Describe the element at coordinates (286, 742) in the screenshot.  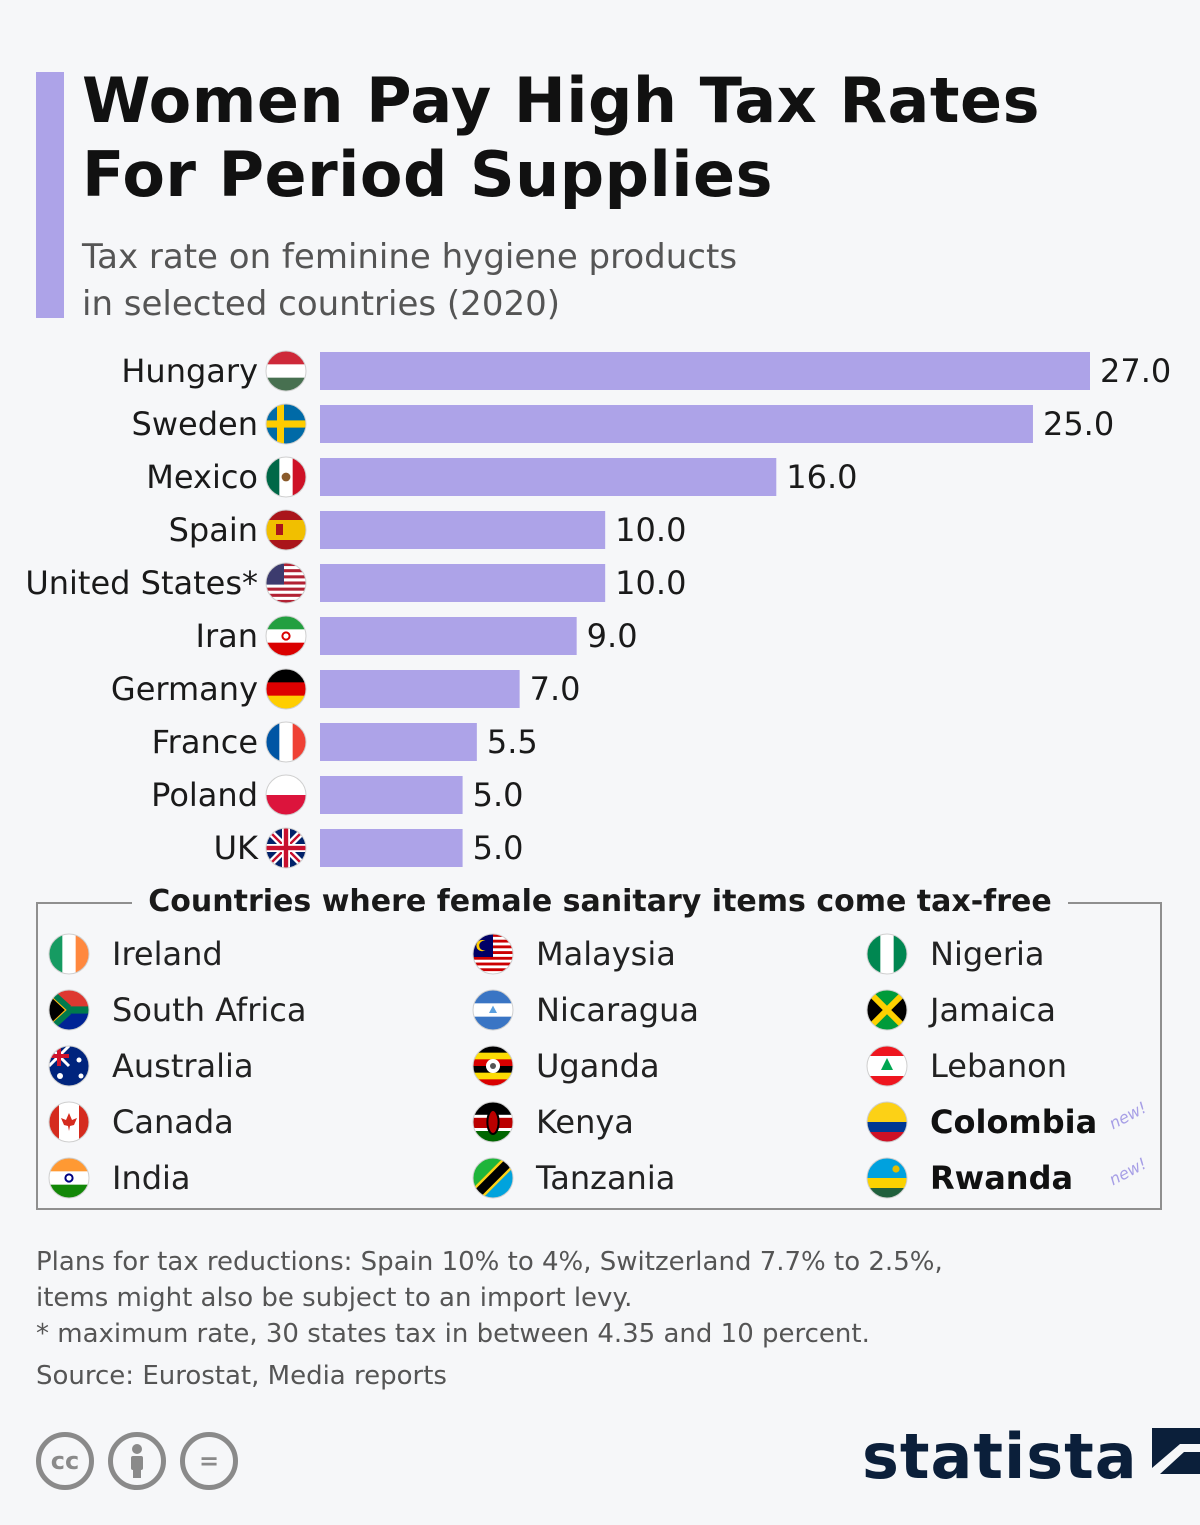
I see `france-flag-icon` at that location.